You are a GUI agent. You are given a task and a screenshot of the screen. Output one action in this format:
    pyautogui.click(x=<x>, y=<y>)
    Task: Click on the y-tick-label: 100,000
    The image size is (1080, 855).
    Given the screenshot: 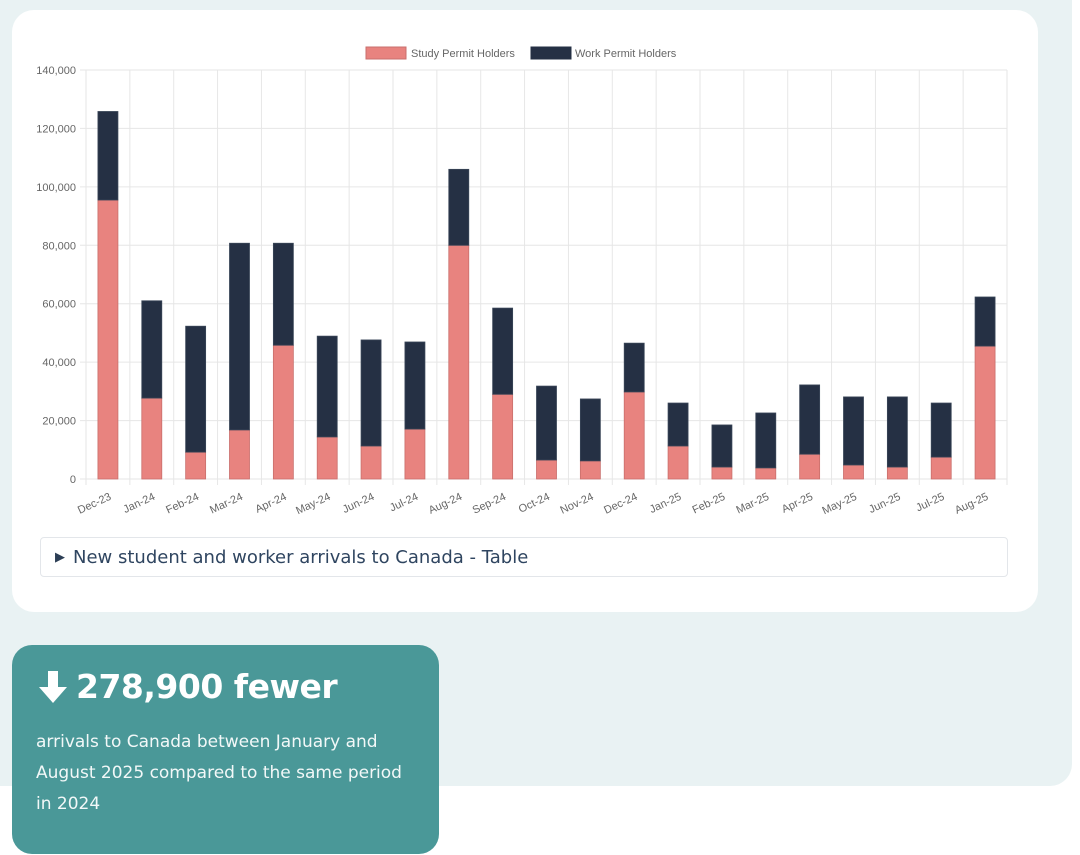 What is the action you would take?
    pyautogui.click(x=56, y=188)
    